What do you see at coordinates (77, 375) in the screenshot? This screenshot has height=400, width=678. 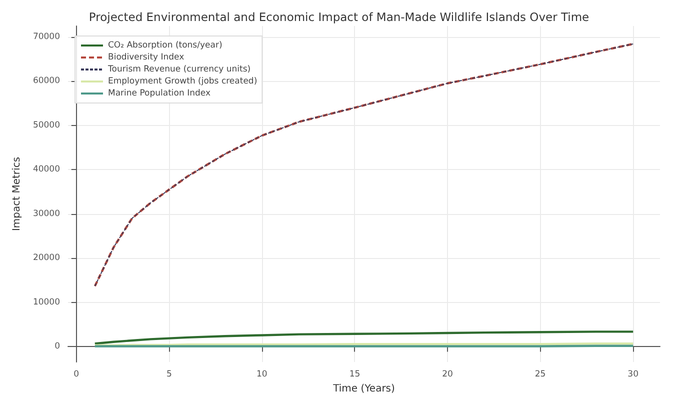 I see `x-tick-label: 0` at bounding box center [77, 375].